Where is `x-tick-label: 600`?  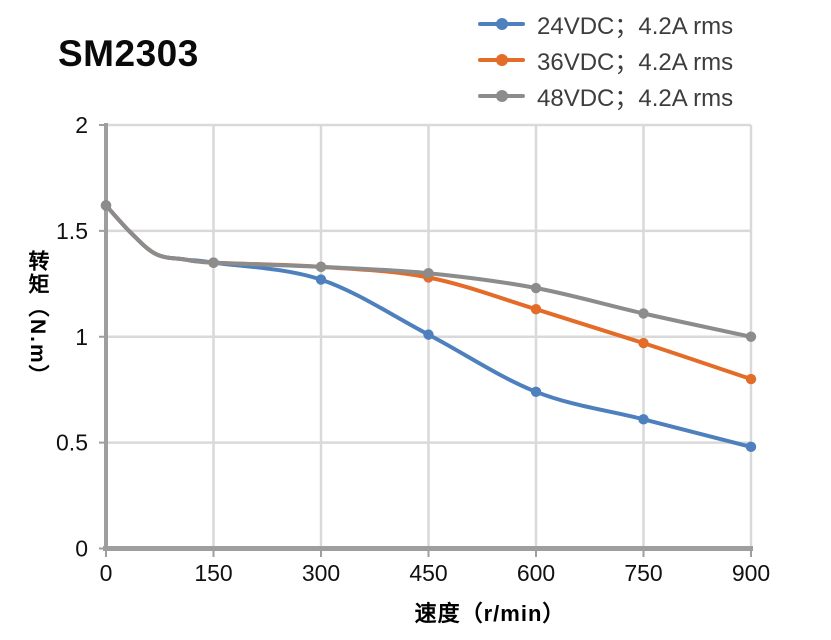 x-tick-label: 600 is located at coordinates (536, 573).